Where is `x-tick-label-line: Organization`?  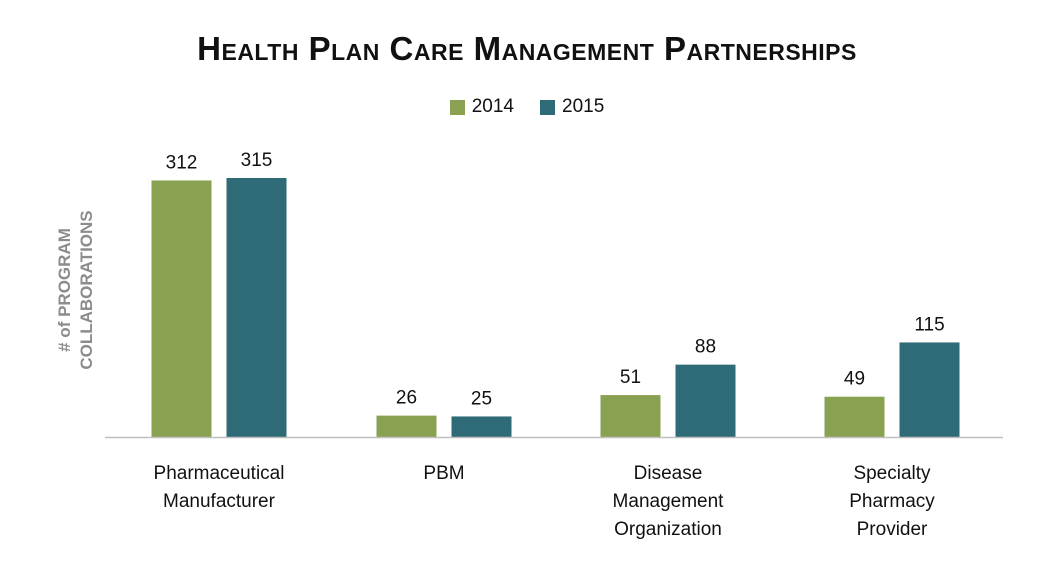
x-tick-label-line: Organization is located at coordinates (668, 529).